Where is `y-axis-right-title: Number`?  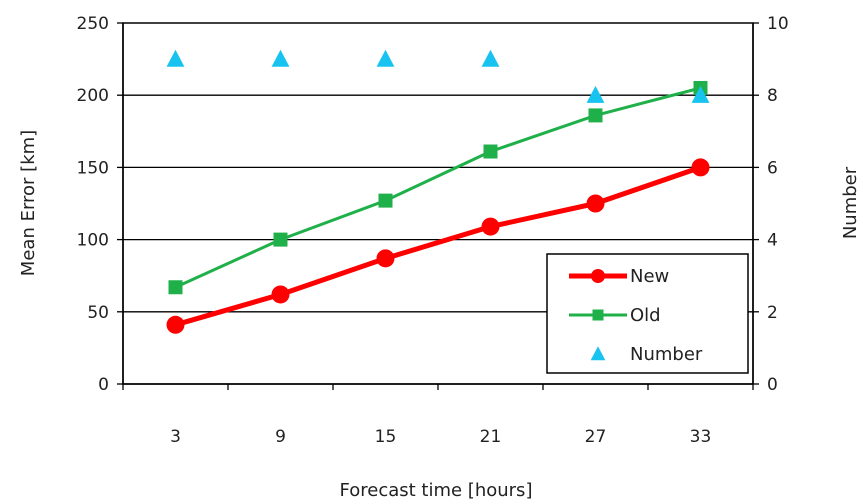 y-axis-right-title: Number is located at coordinates (850, 202).